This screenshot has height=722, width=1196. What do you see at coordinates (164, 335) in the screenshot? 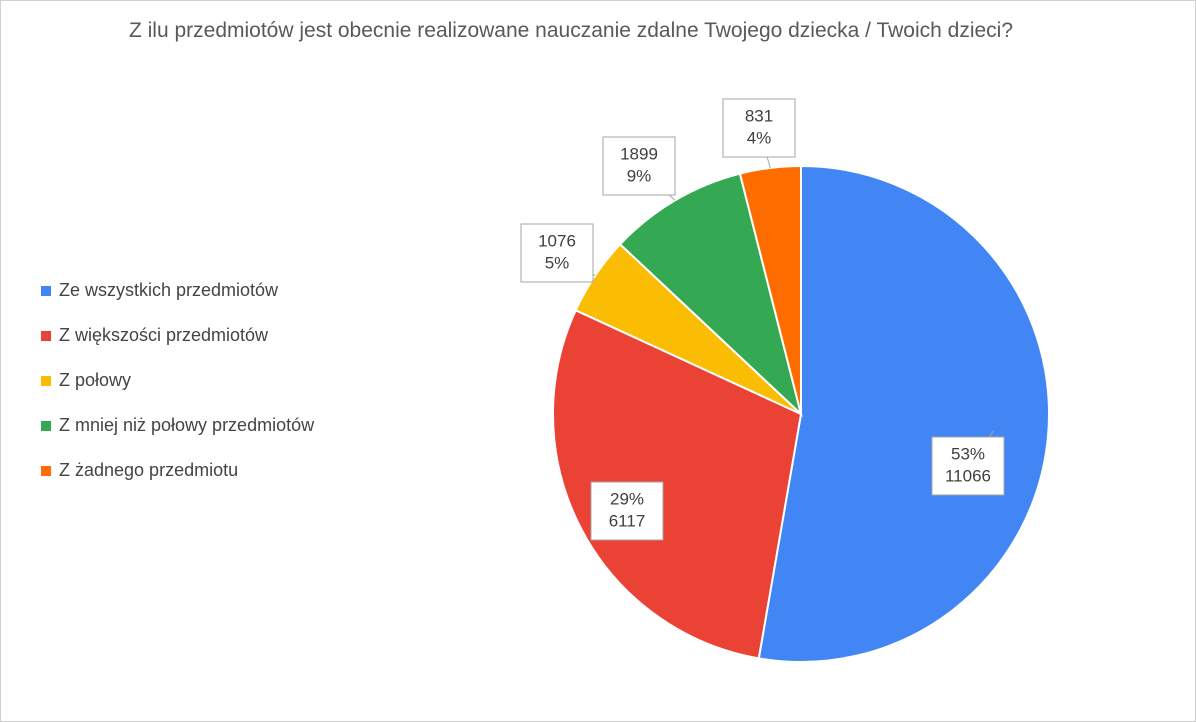
I see `legend-label: Z większości przedmiotów` at bounding box center [164, 335].